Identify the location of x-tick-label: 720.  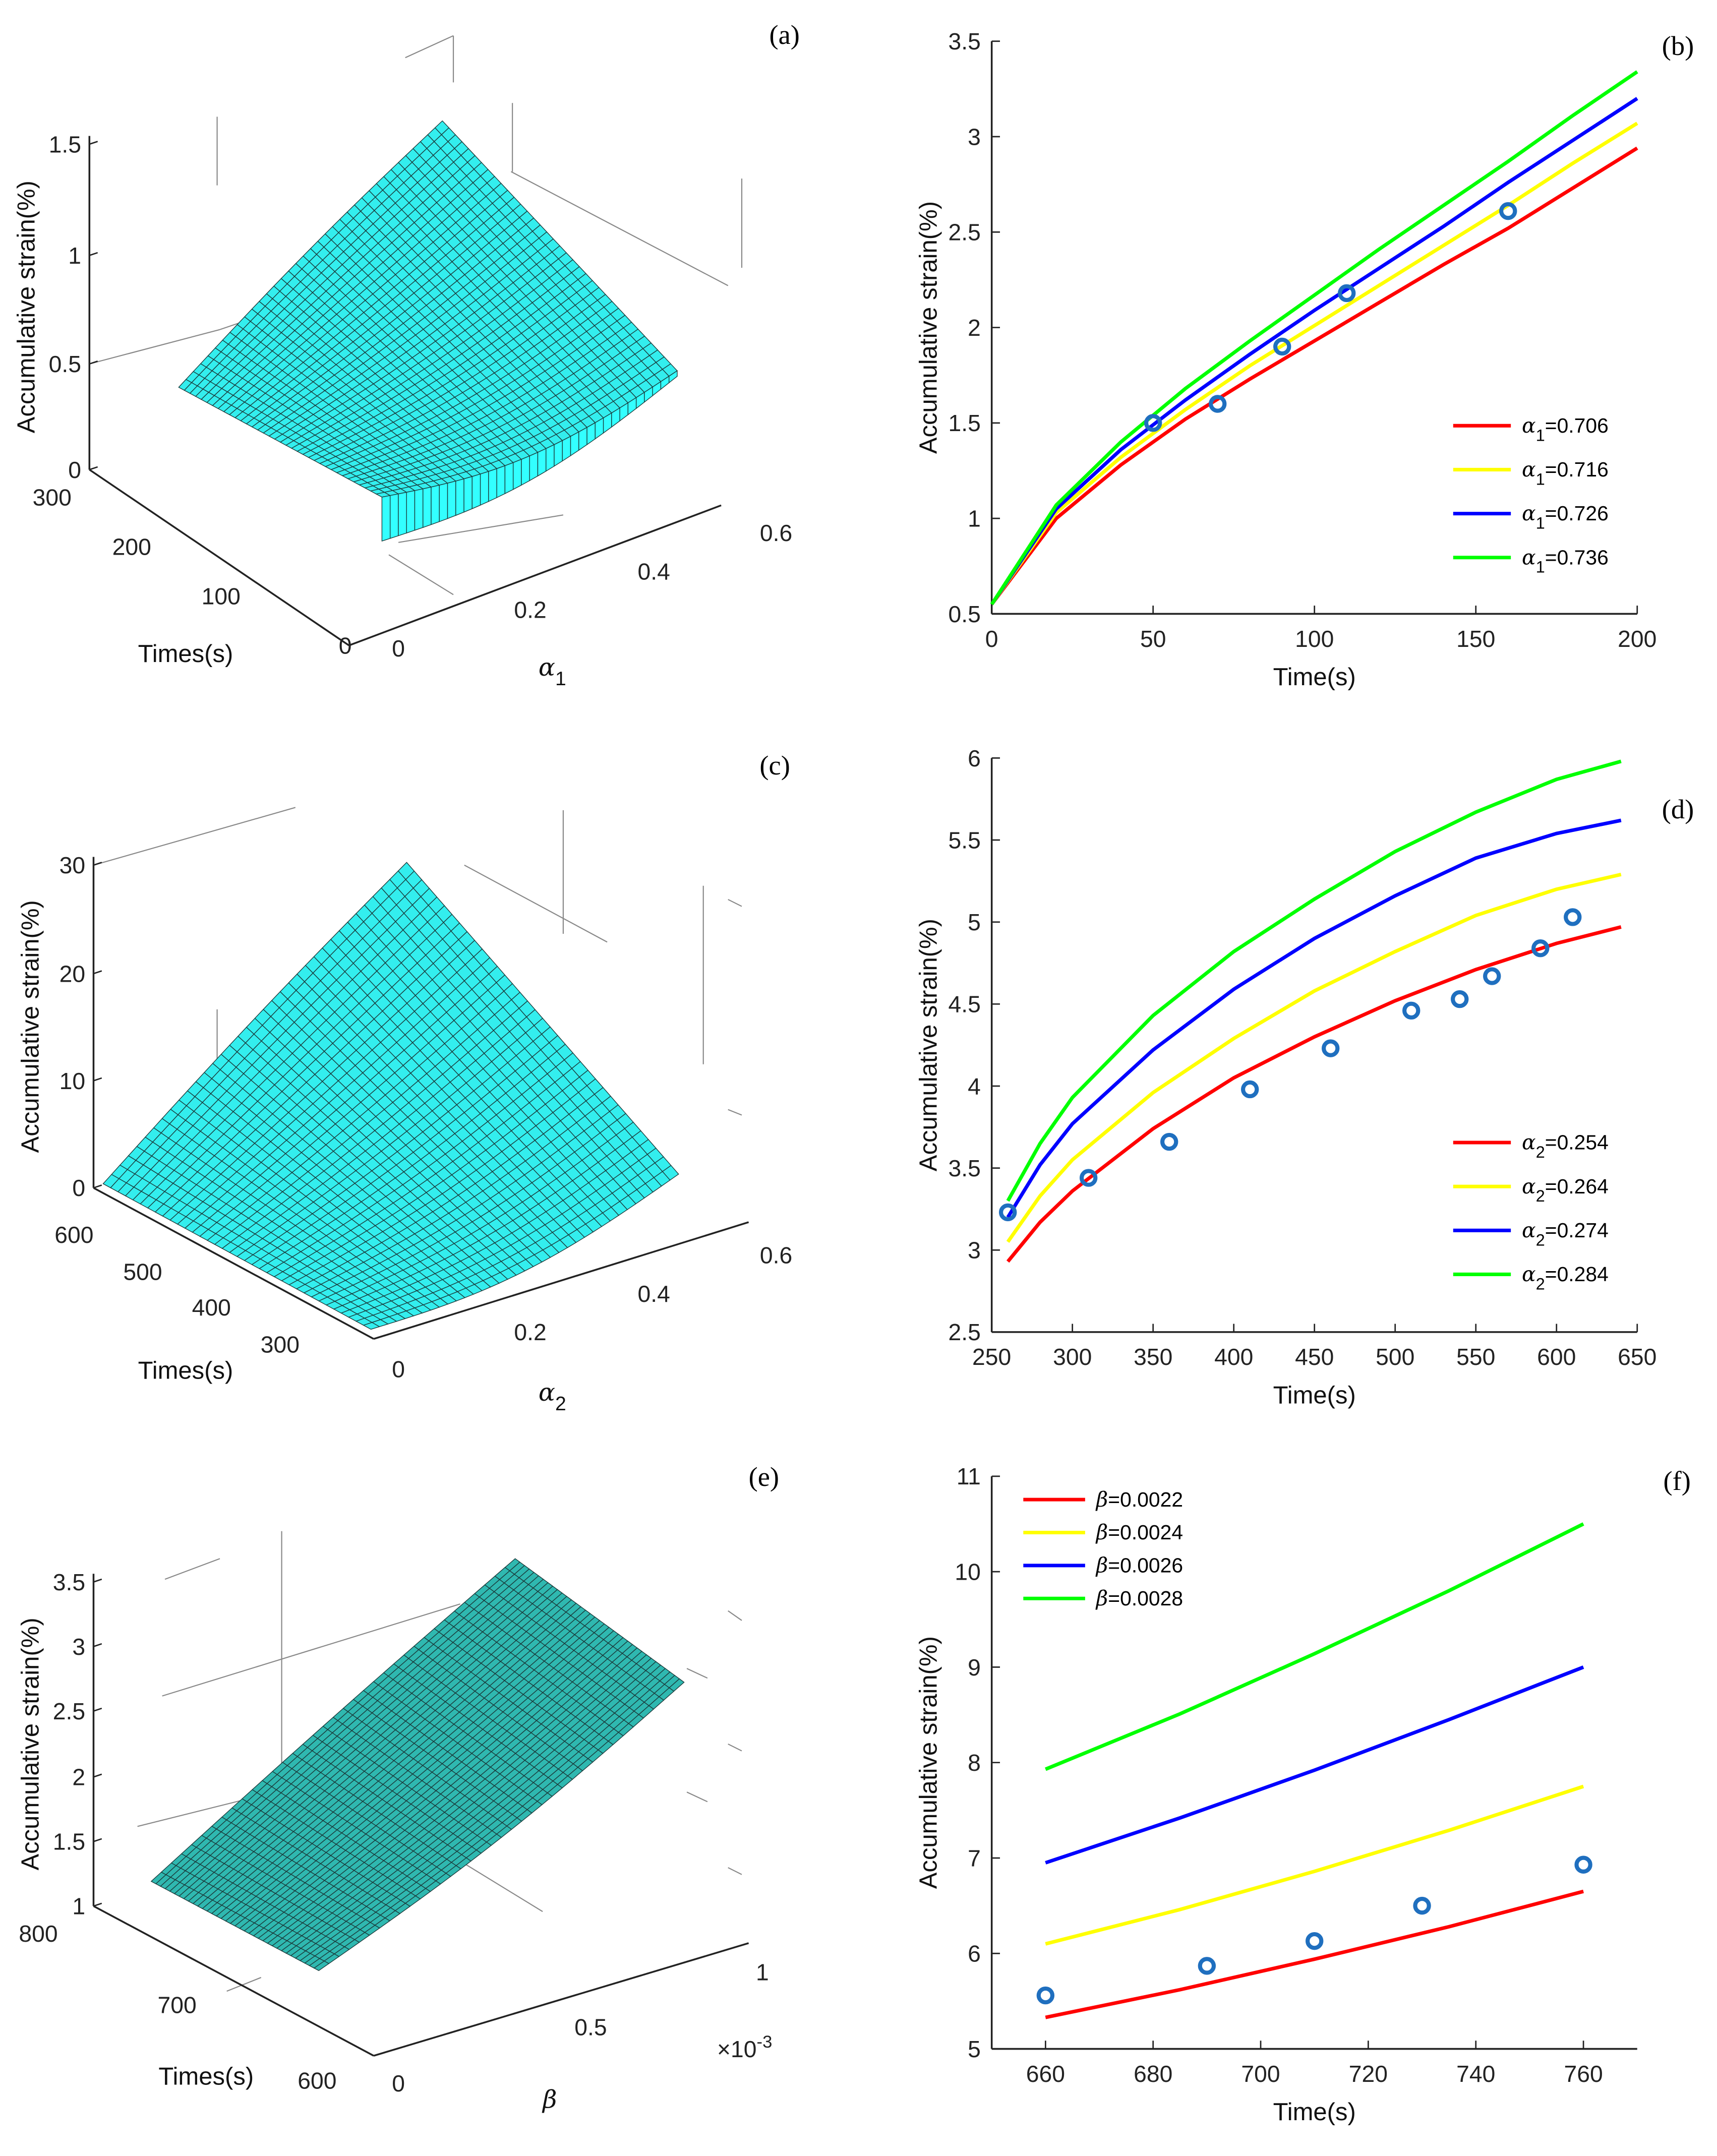
(1369, 2074).